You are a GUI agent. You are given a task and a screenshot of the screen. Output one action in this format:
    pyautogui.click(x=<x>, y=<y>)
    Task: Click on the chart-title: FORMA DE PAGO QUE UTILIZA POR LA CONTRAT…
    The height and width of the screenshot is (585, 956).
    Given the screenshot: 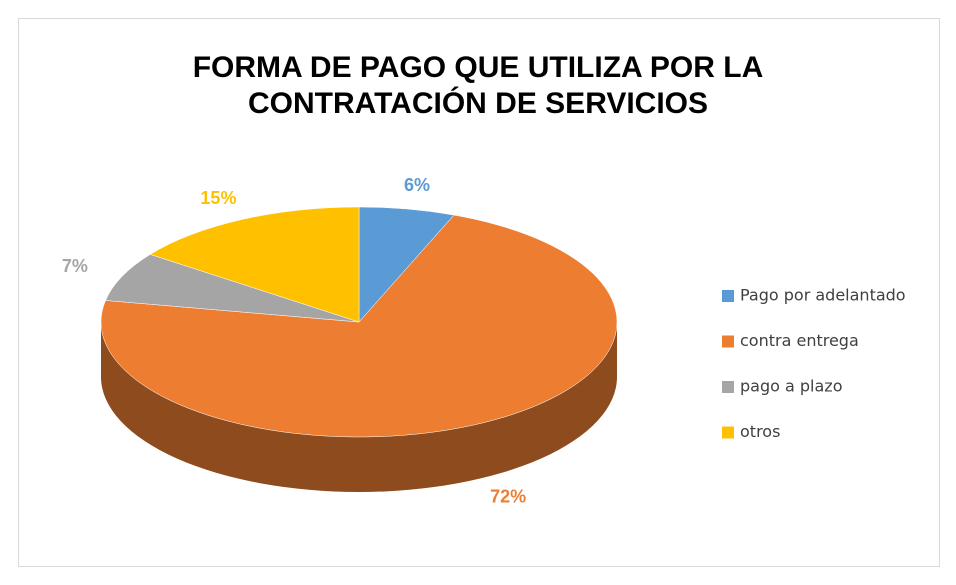 What is the action you would take?
    pyautogui.click(x=478, y=85)
    